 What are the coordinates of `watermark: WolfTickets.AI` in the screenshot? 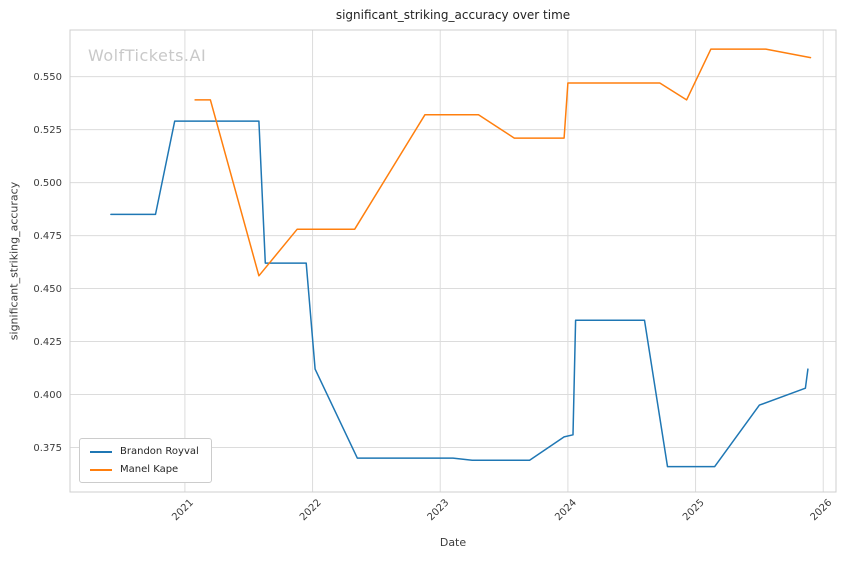 It's located at (147, 55).